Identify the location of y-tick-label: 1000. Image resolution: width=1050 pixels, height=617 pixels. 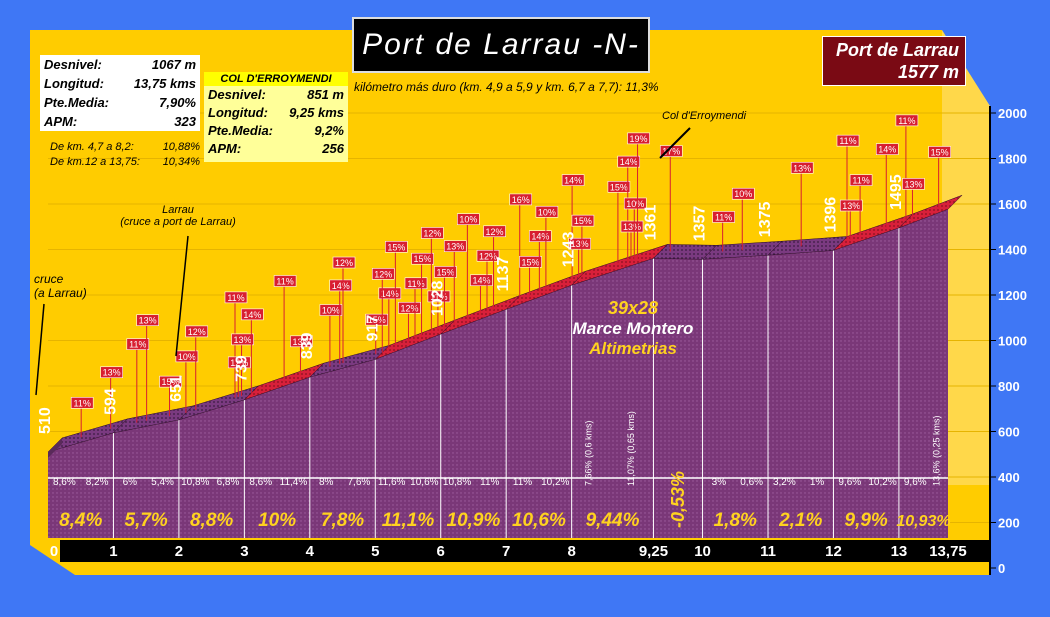
(1012, 341).